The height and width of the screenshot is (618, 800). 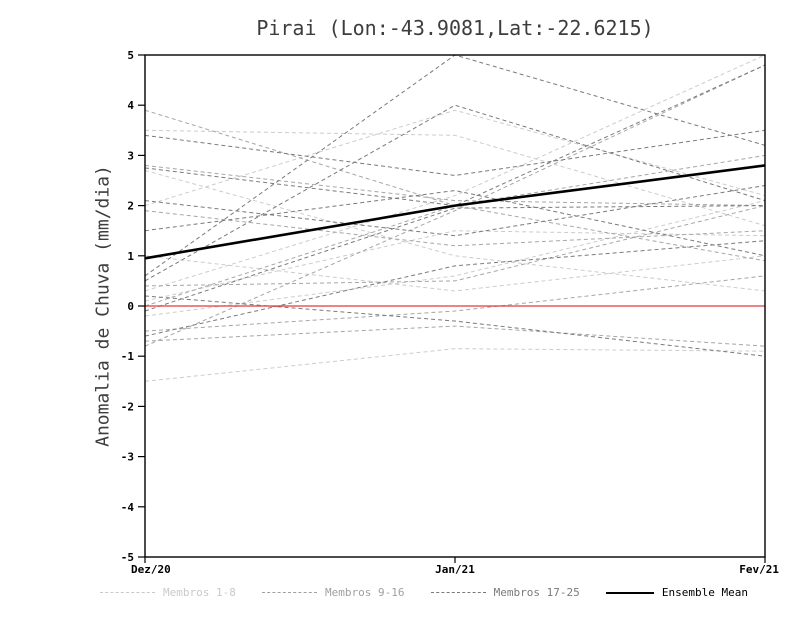 What do you see at coordinates (128, 507) in the screenshot?
I see `y-tick-label: -4` at bounding box center [128, 507].